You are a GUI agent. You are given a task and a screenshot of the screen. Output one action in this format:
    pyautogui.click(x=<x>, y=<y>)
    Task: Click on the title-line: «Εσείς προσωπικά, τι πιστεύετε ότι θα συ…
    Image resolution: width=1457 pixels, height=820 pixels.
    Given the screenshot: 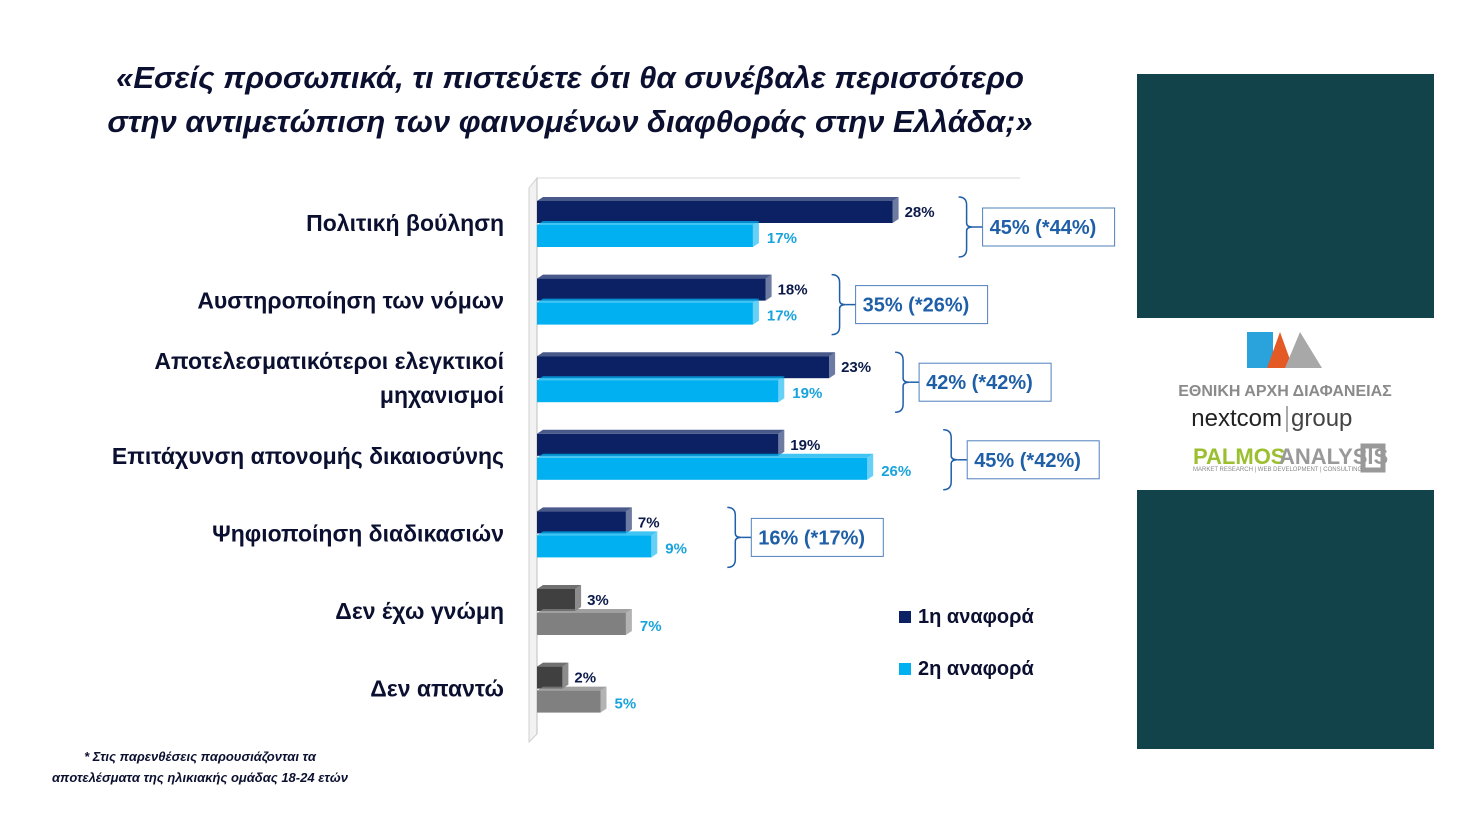 What is the action you would take?
    pyautogui.click(x=570, y=77)
    